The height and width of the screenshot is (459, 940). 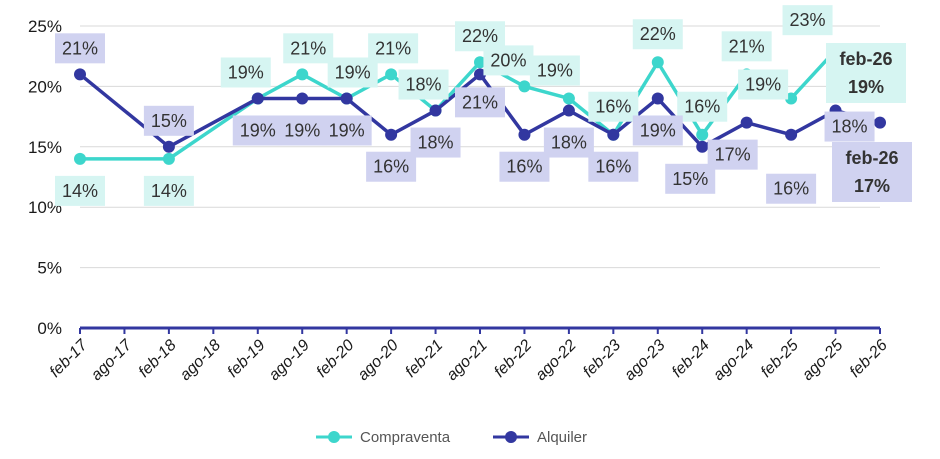 I want to click on y-tick-label: 10%, so click(x=45, y=207).